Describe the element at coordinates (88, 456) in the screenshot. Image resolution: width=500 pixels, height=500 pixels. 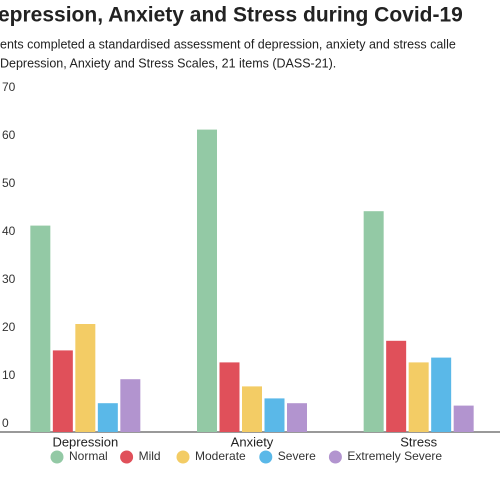
I see `legend-label: Normal` at that location.